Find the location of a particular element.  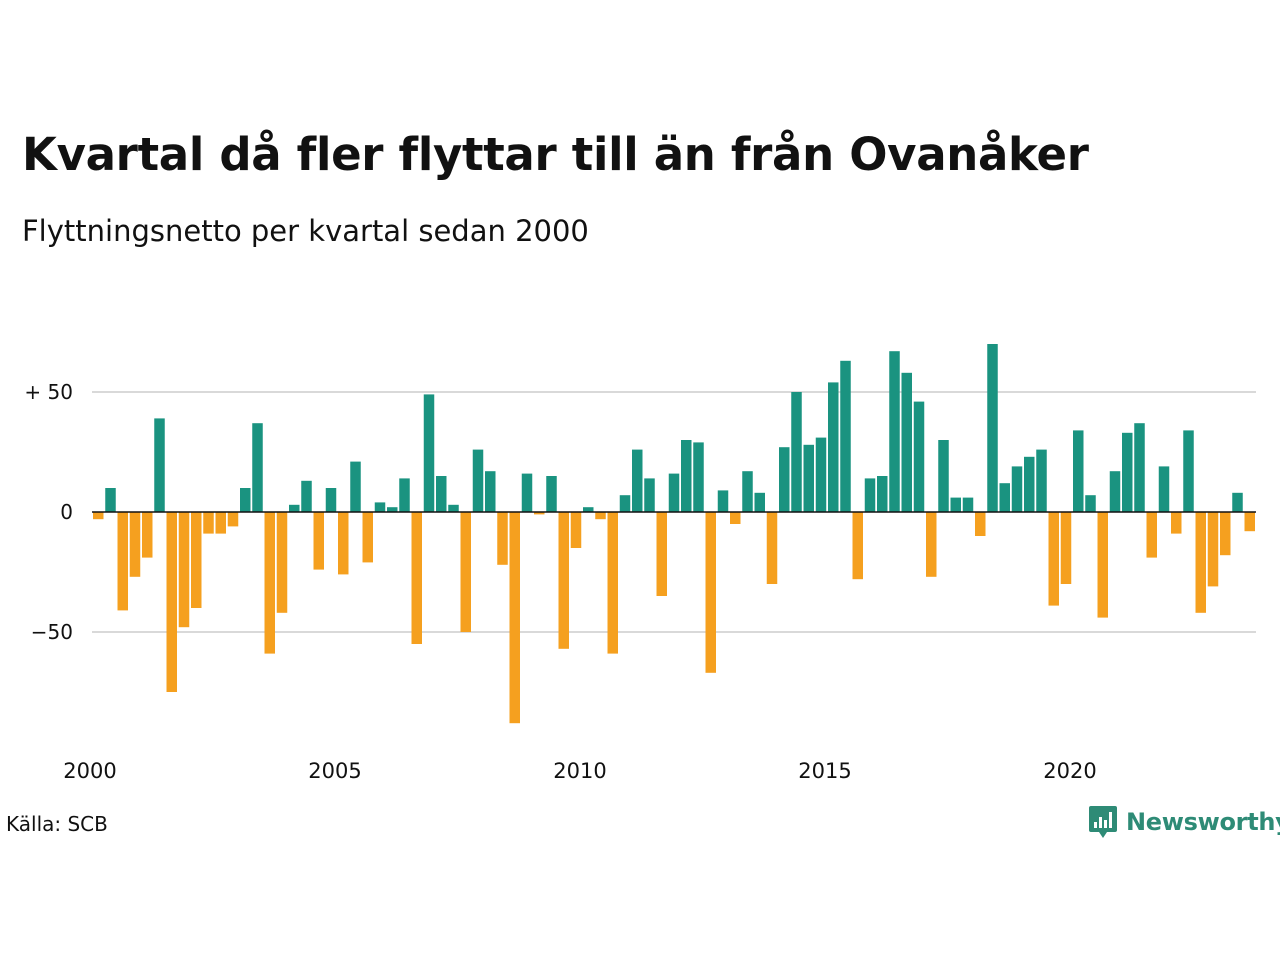

y-tick-label: 0 is located at coordinates (66, 512).